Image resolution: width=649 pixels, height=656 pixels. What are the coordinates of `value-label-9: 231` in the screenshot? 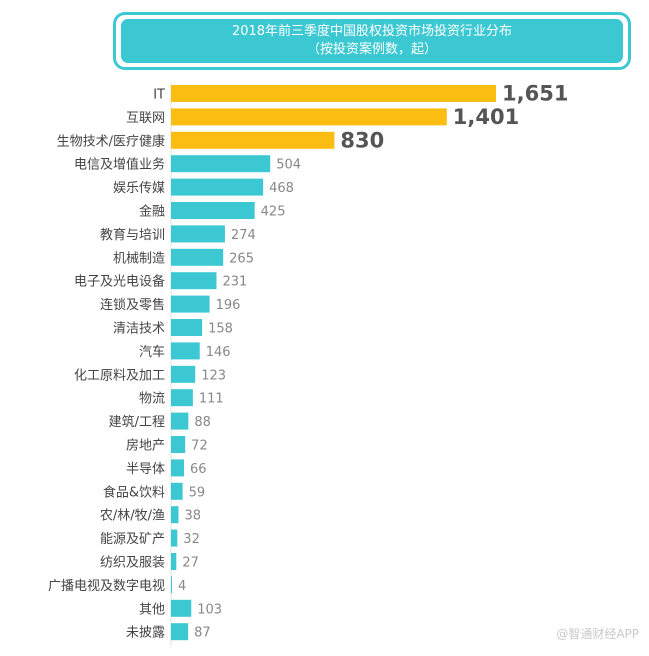 It's located at (234, 282).